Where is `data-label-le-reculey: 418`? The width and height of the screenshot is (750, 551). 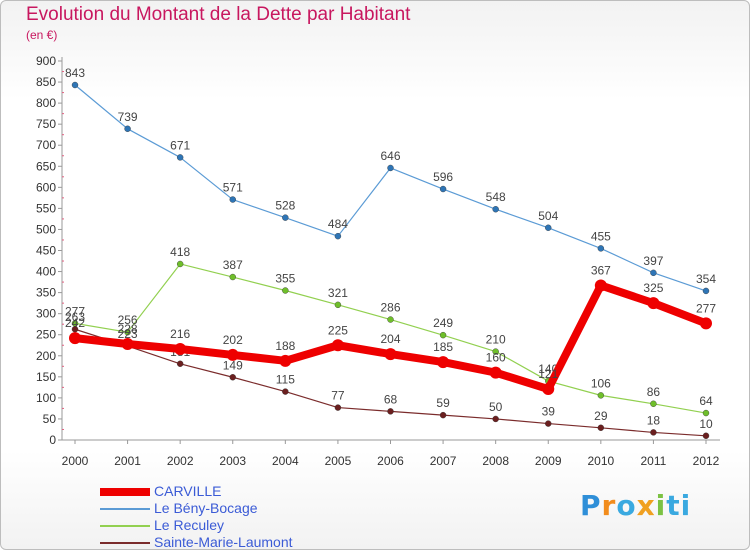
data-label-le-reculey: 418 is located at coordinates (180, 252).